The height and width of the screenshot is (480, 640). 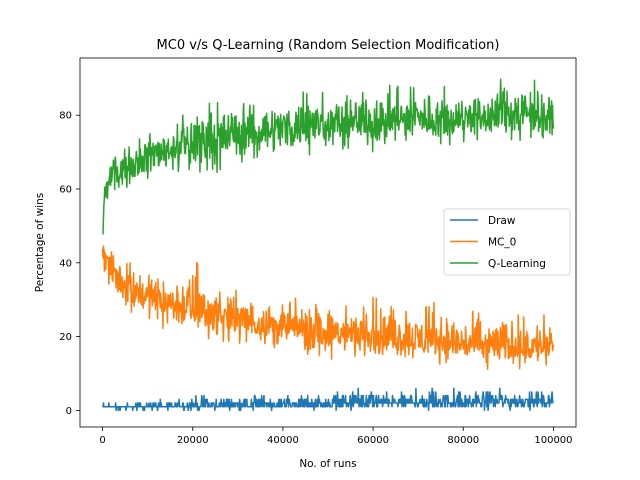 I want to click on legend: Draw MC_0 Q-Learning, so click(x=507, y=242).